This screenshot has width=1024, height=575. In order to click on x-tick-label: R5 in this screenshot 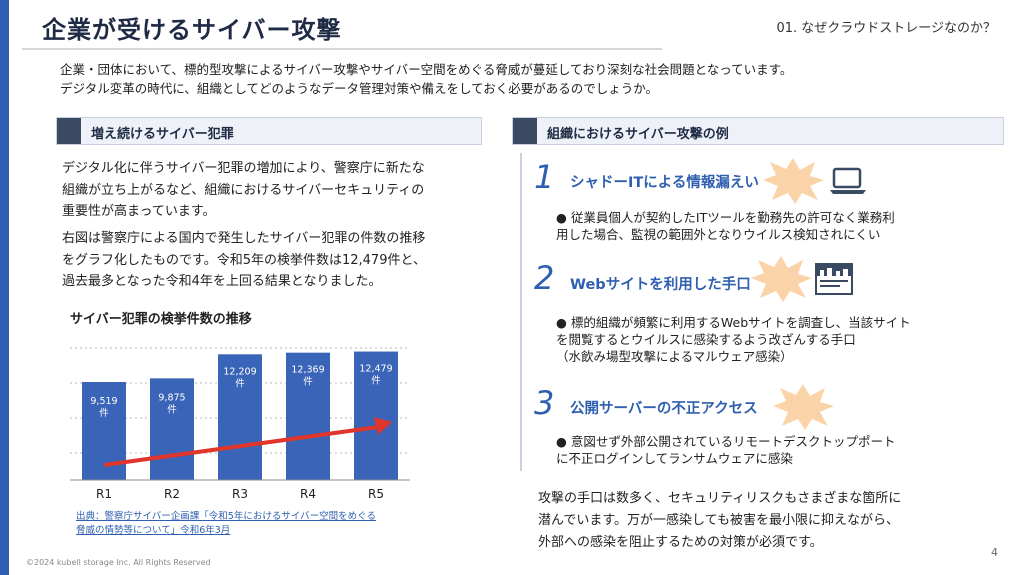, I will do `click(376, 494)`.